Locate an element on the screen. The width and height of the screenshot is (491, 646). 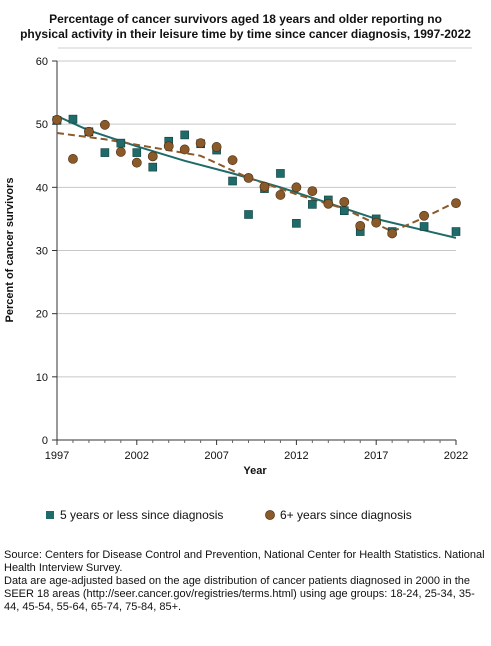
x-tick-label: 2022 is located at coordinates (456, 456).